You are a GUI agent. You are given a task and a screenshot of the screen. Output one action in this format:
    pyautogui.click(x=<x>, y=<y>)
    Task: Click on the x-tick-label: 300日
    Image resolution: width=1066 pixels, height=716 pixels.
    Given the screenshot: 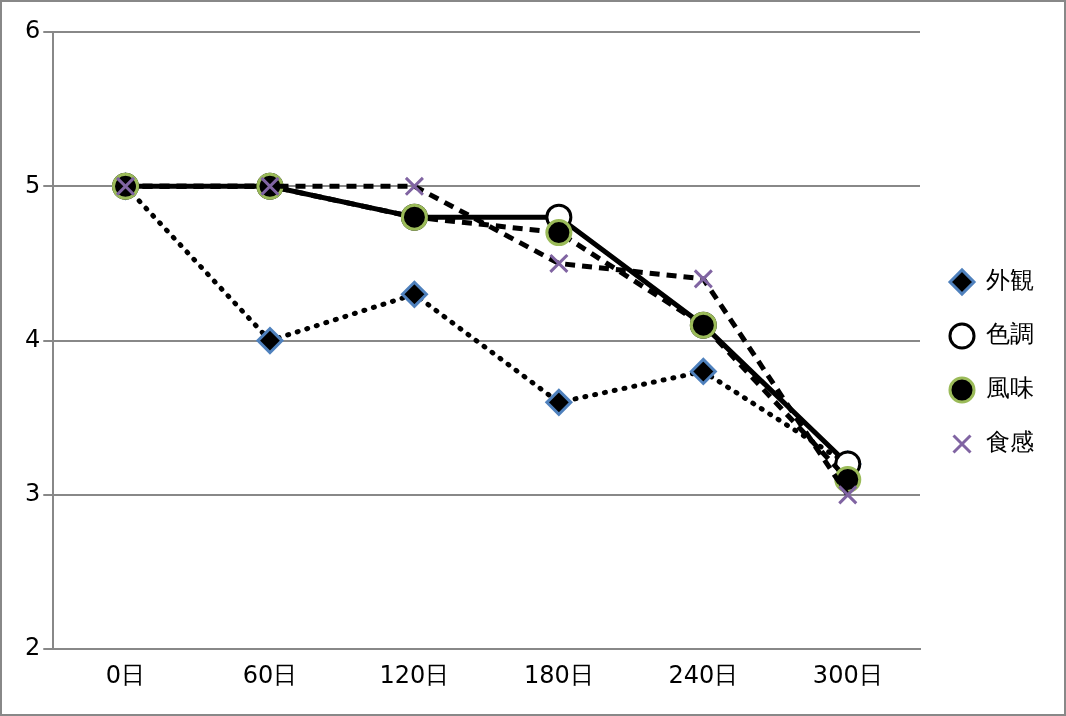 What is the action you would take?
    pyautogui.click(x=847, y=674)
    